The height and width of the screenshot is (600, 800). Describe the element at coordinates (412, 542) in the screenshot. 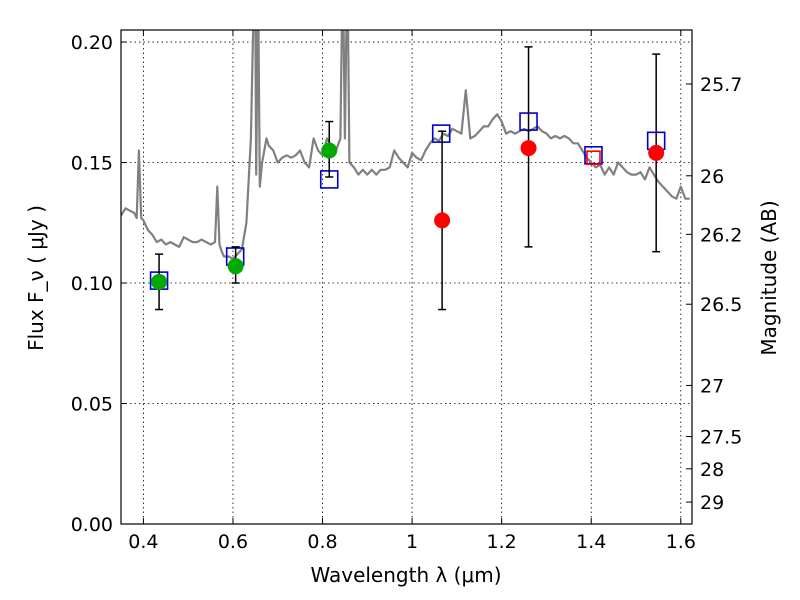

I see `x-tick-label: 1` at that location.